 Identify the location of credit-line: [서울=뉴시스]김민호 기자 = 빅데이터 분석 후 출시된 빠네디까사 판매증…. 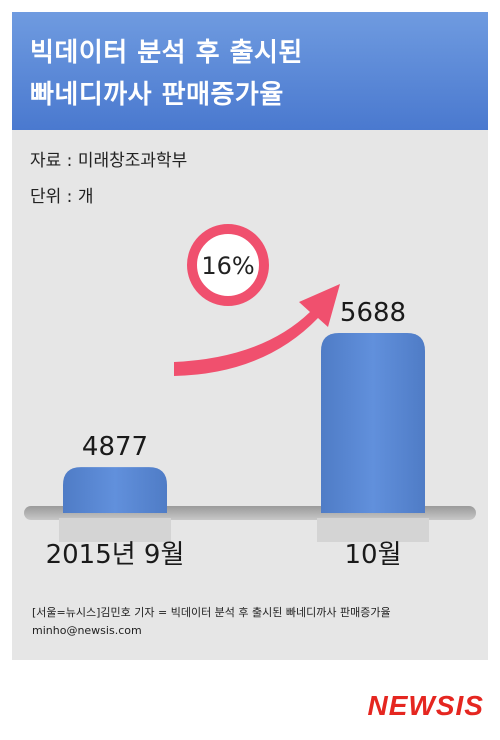
(211, 612).